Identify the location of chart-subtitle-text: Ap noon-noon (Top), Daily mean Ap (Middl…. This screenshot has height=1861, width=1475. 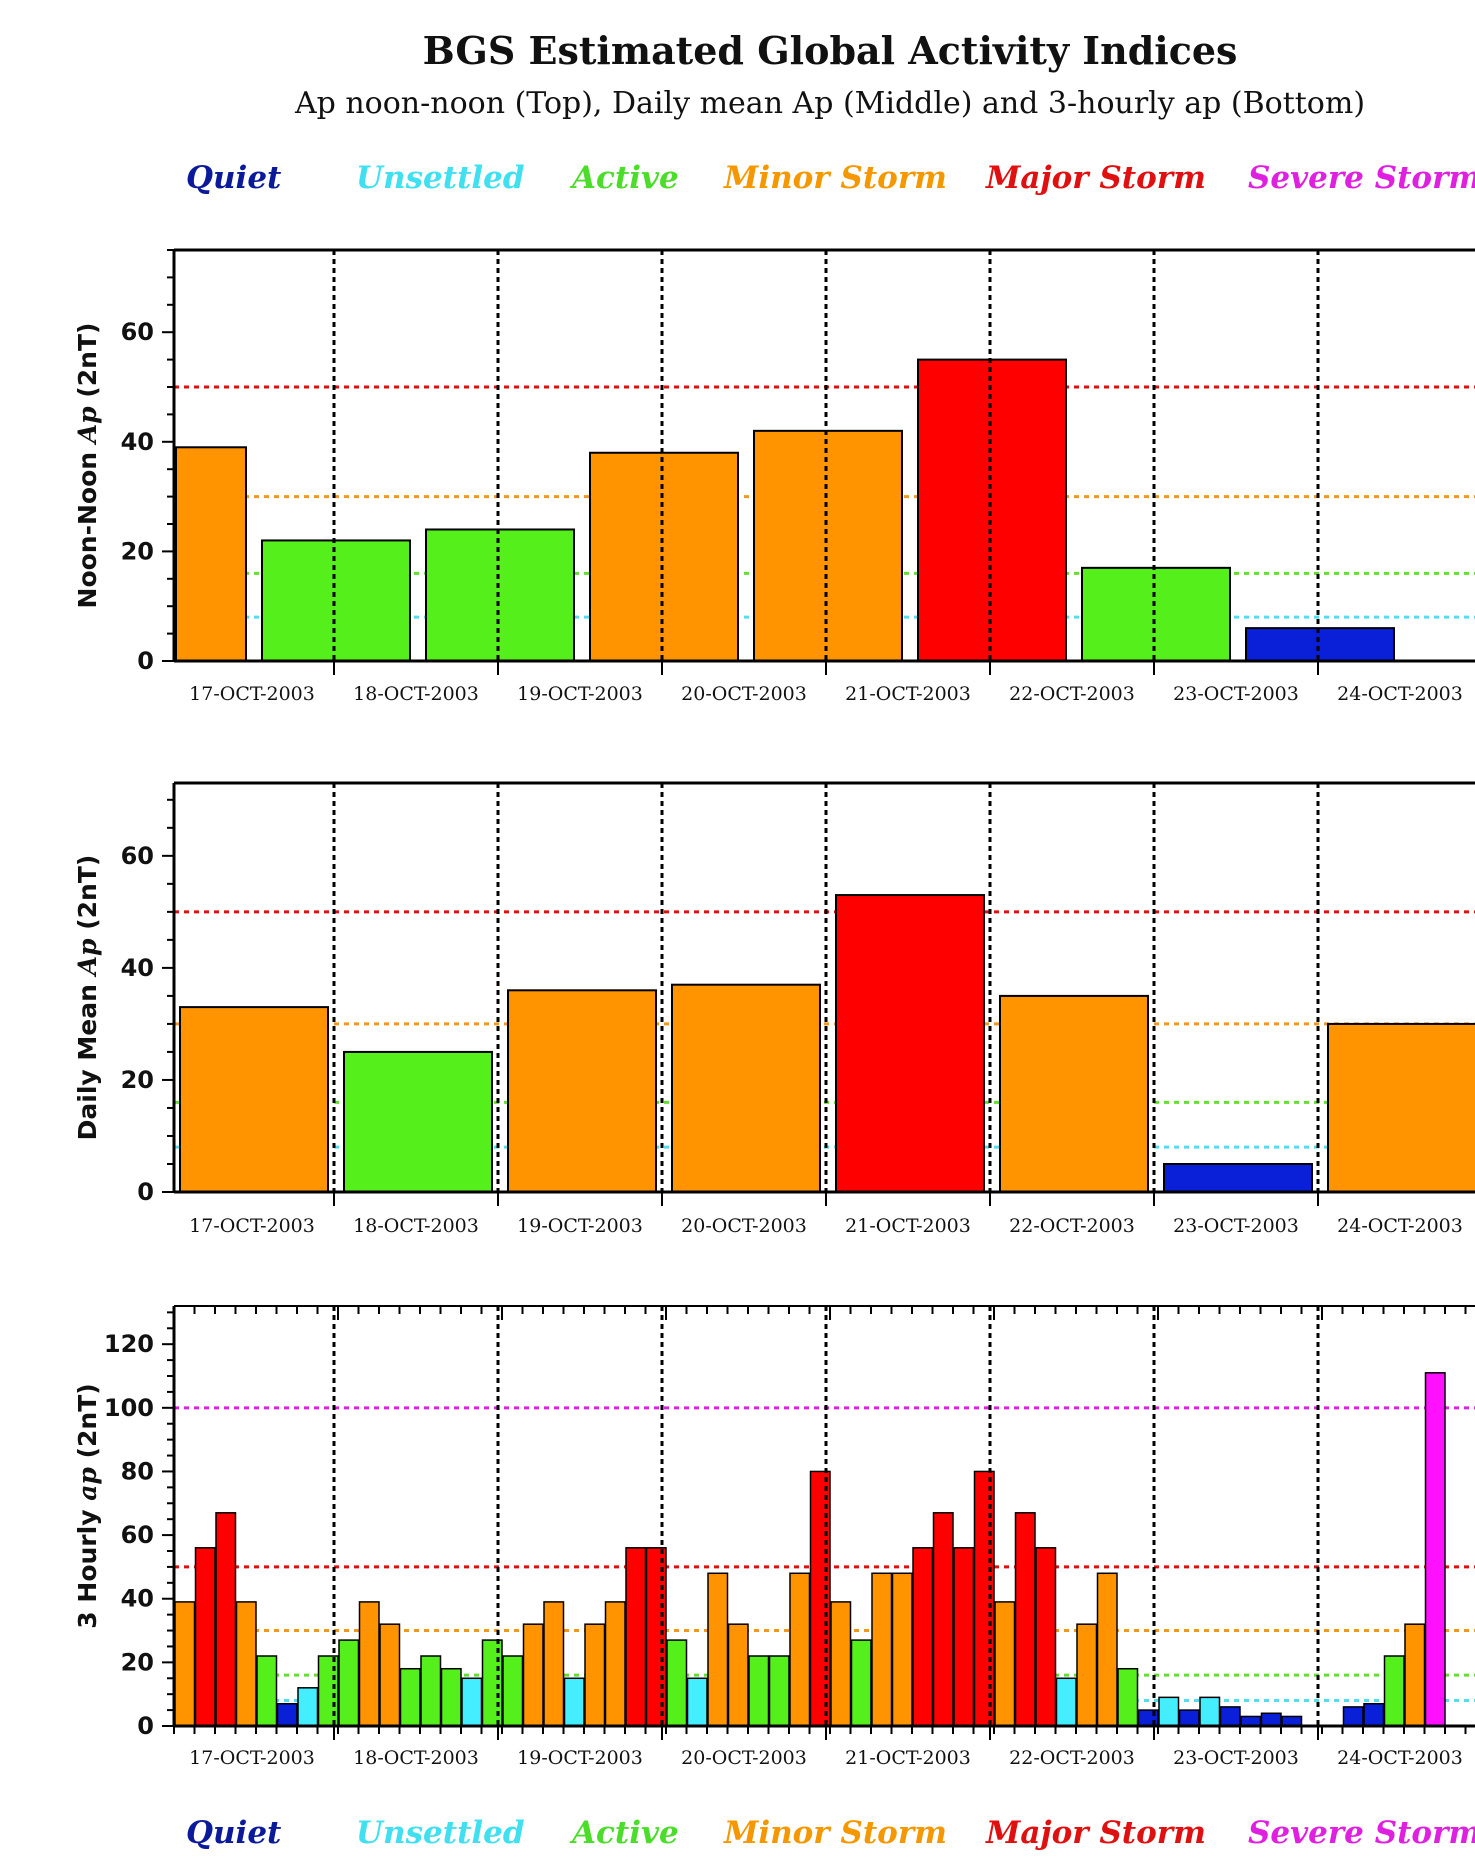
(830, 103).